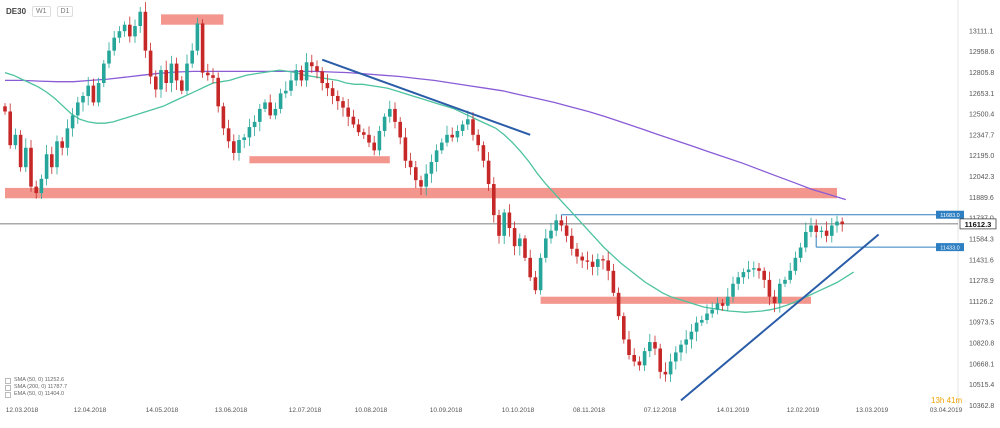 This screenshot has width=1000, height=428. I want to click on legend-item: SMA (200, 0) 11787.7, so click(36, 387).